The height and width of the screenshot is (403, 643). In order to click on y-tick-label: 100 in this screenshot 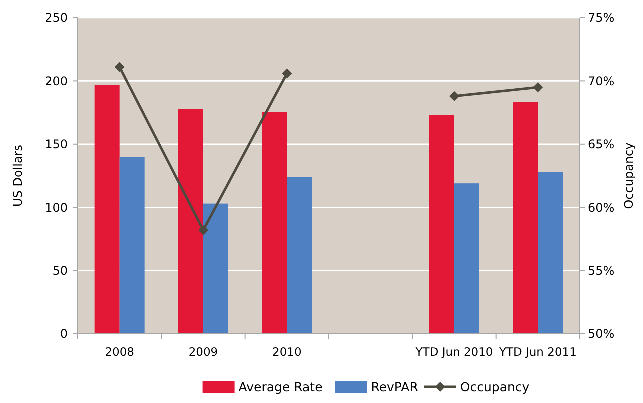, I will do `click(56, 207)`.